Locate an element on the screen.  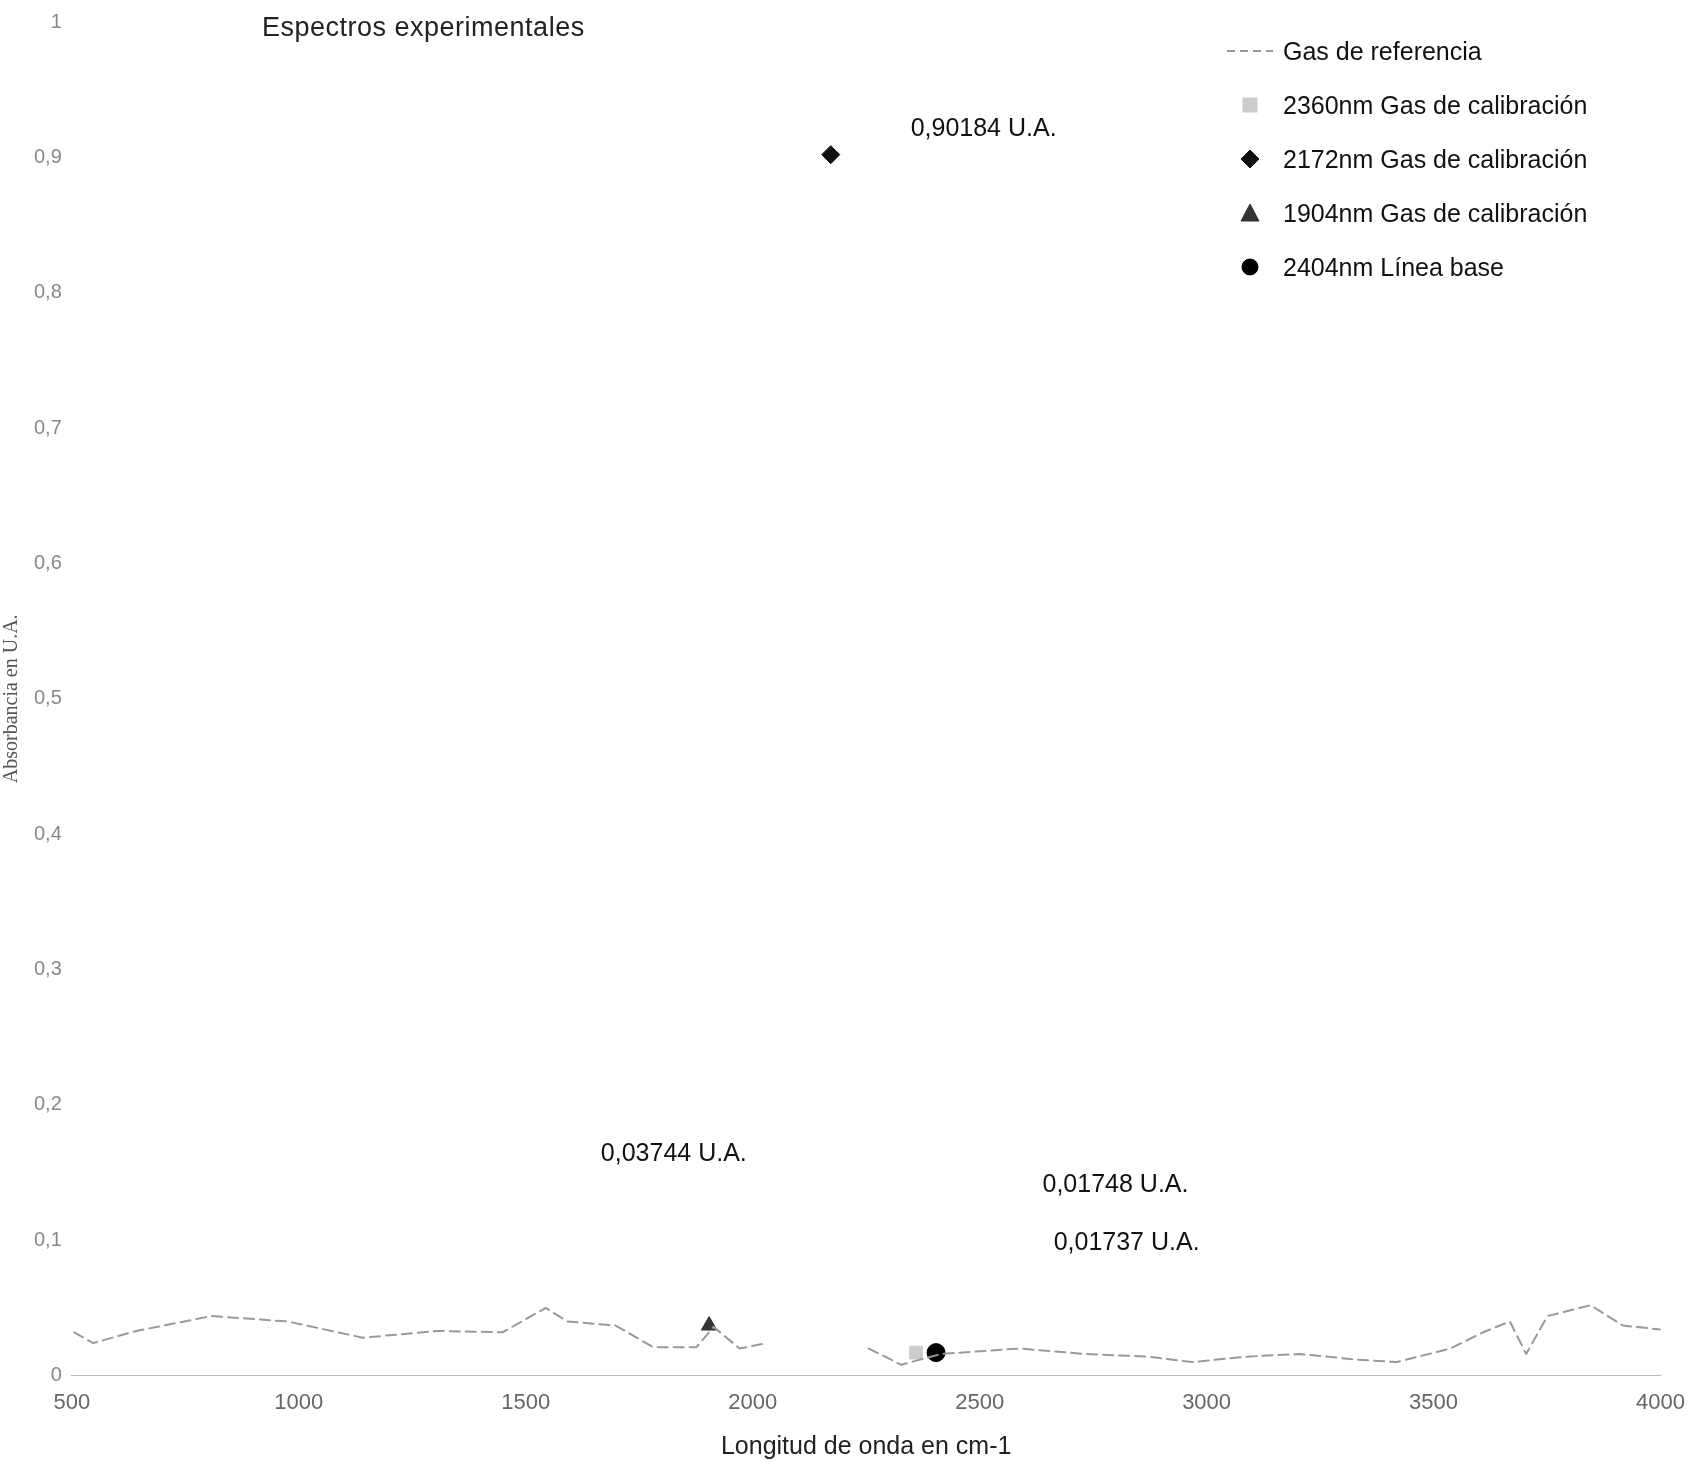
y-tick-label: 0,1 is located at coordinates (47, 1238).